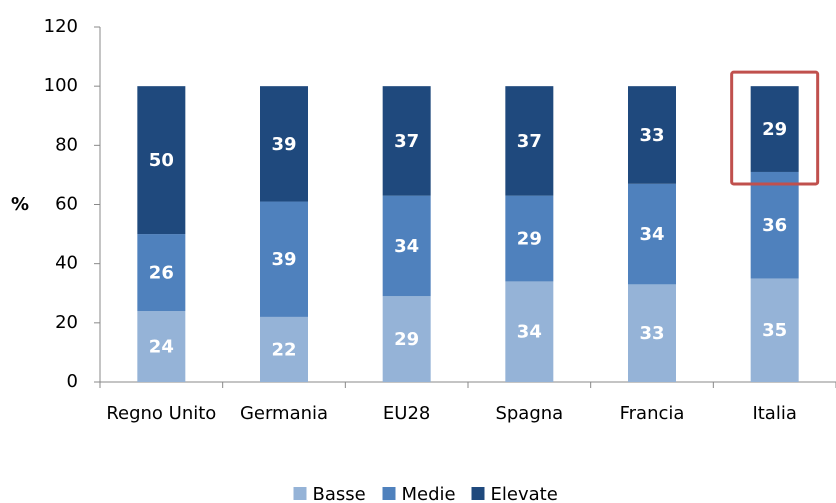 This screenshot has height=503, width=836. What do you see at coordinates (524, 493) in the screenshot?
I see `legend-label: Elevate` at bounding box center [524, 493].